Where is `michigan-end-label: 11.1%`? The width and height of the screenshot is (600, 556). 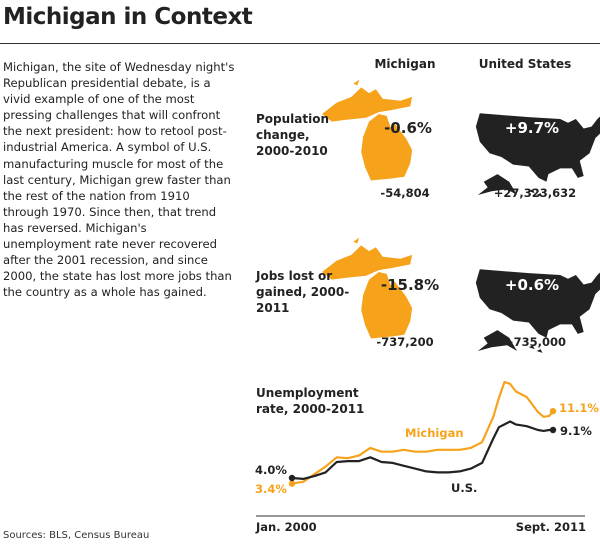
michigan-end-label: 11.1% is located at coordinates (579, 408).